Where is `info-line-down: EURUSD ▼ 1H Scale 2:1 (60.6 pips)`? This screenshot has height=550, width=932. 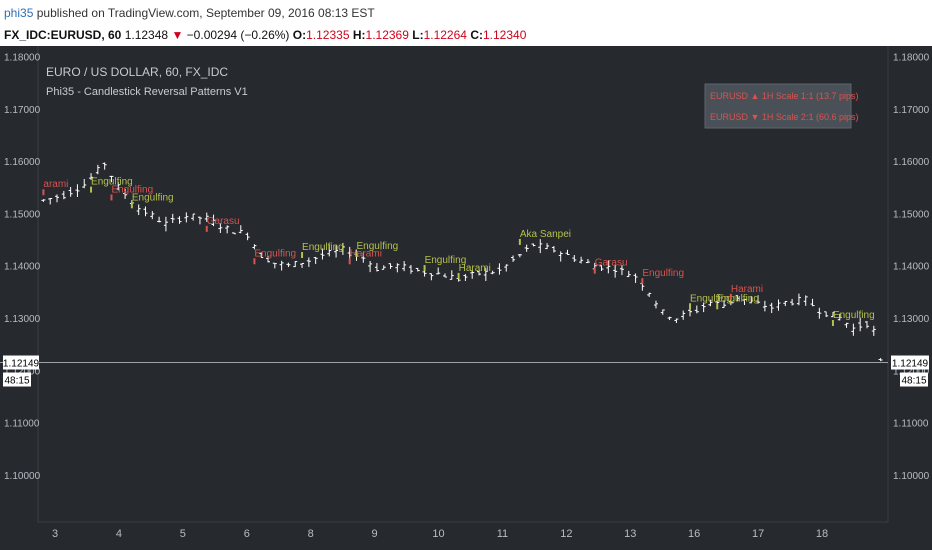
info-line-down: EURUSD ▼ 1H Scale 2:1 (60.6 pips) is located at coordinates (784, 117).